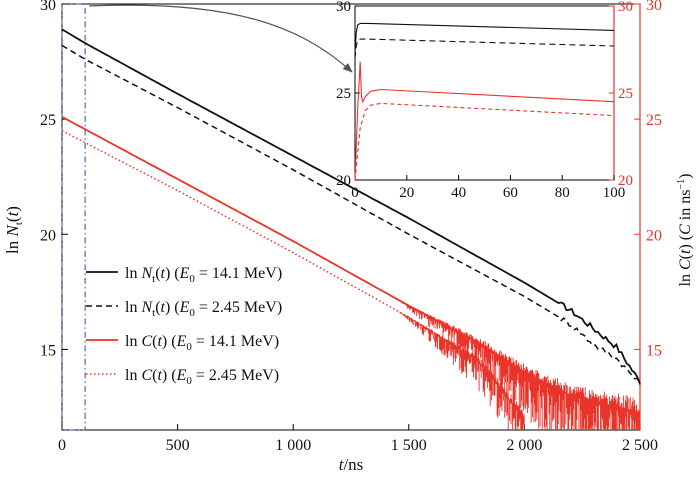 This screenshot has width=700, height=480. I want to click on y-tick-label: 20, so click(48, 235).